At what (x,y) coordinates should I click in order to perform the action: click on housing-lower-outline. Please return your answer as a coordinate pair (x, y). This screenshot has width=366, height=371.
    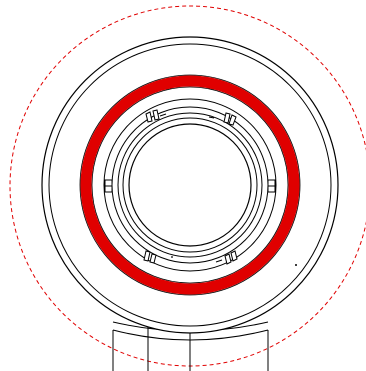
    Looking at the image, I should click on (190, 350).